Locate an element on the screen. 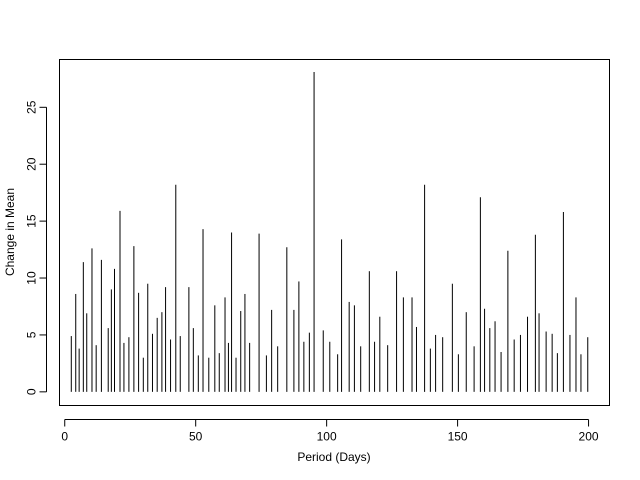 This screenshot has width=640, height=480. x-axis: 0 50 100 150 200 is located at coordinates (330, 431).